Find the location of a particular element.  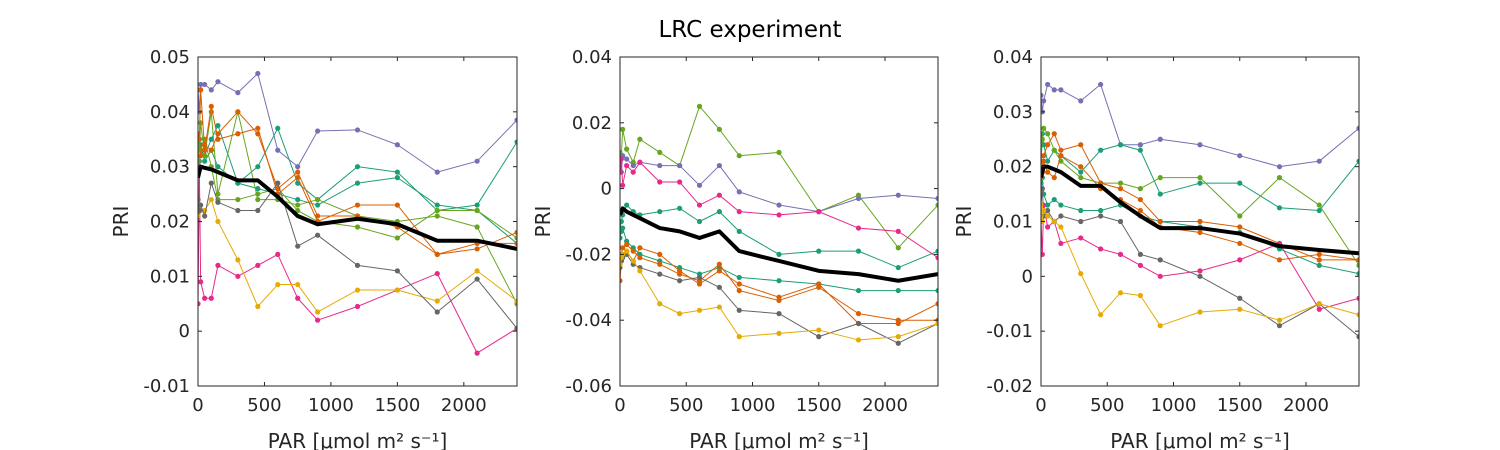

figure-title: LRC experiment is located at coordinates (749, 30).